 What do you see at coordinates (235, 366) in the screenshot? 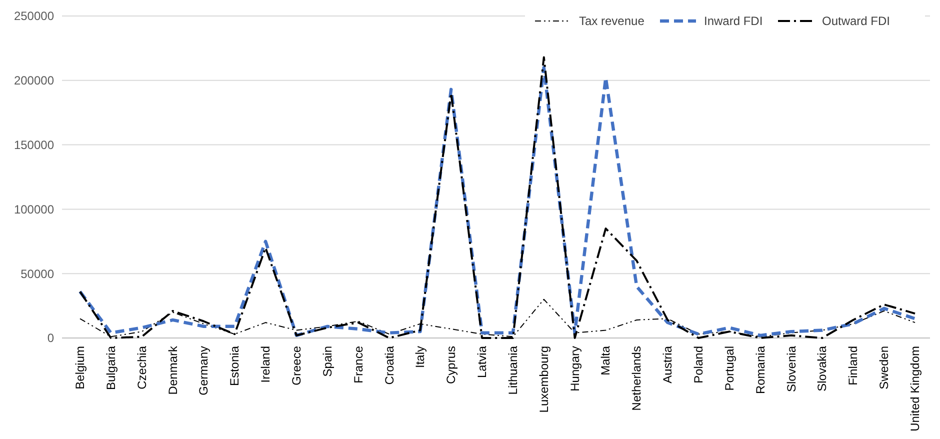
I see `x-tick-label: Estonia` at bounding box center [235, 366].